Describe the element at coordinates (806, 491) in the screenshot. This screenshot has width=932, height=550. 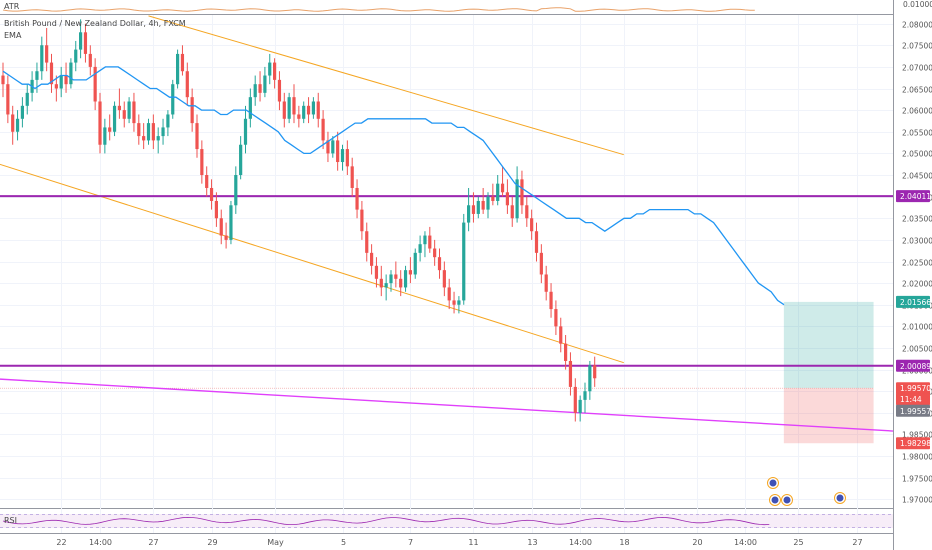
I see `event-icons` at that location.